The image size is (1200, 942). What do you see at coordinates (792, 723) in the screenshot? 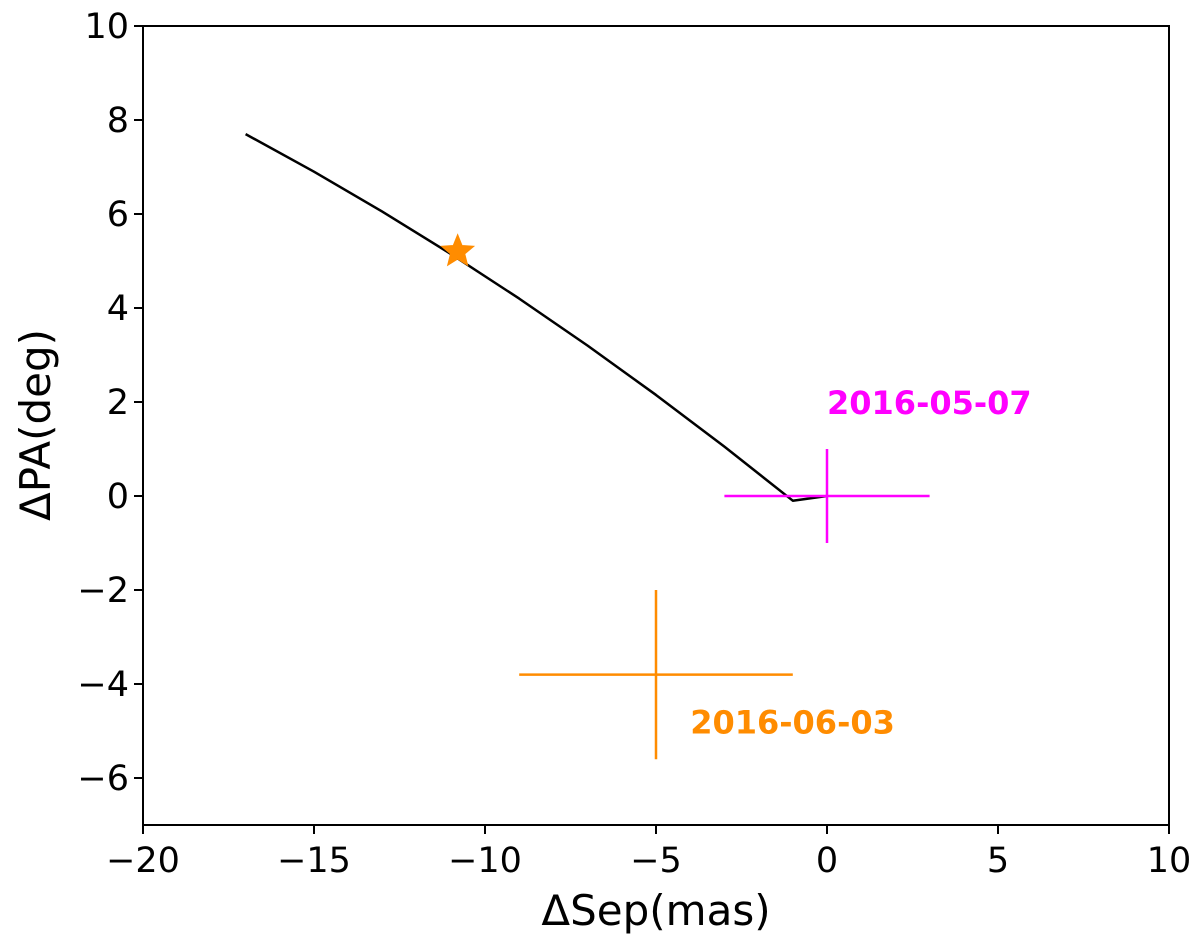
I see `date-annotation: 2016-06-03` at bounding box center [792, 723].